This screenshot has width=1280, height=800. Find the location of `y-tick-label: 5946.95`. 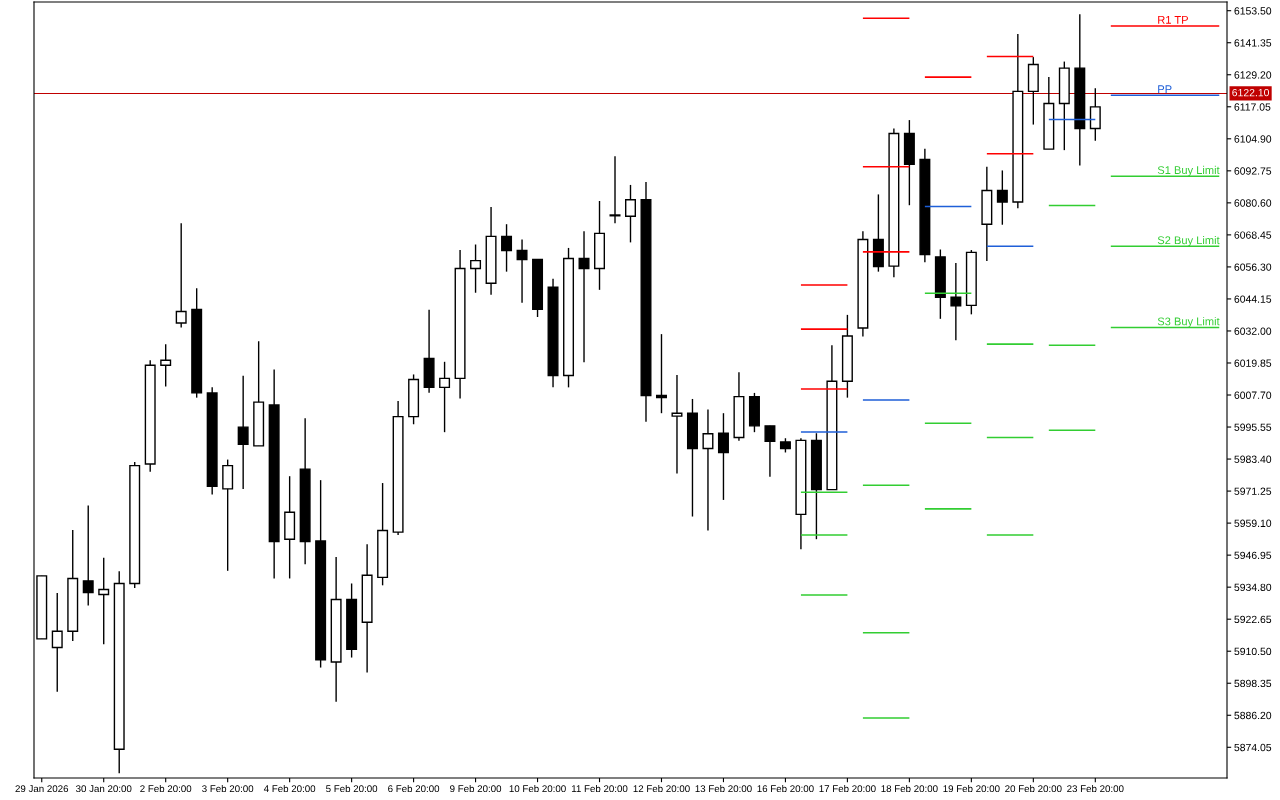

y-tick-label: 5946.95 is located at coordinates (1253, 555).